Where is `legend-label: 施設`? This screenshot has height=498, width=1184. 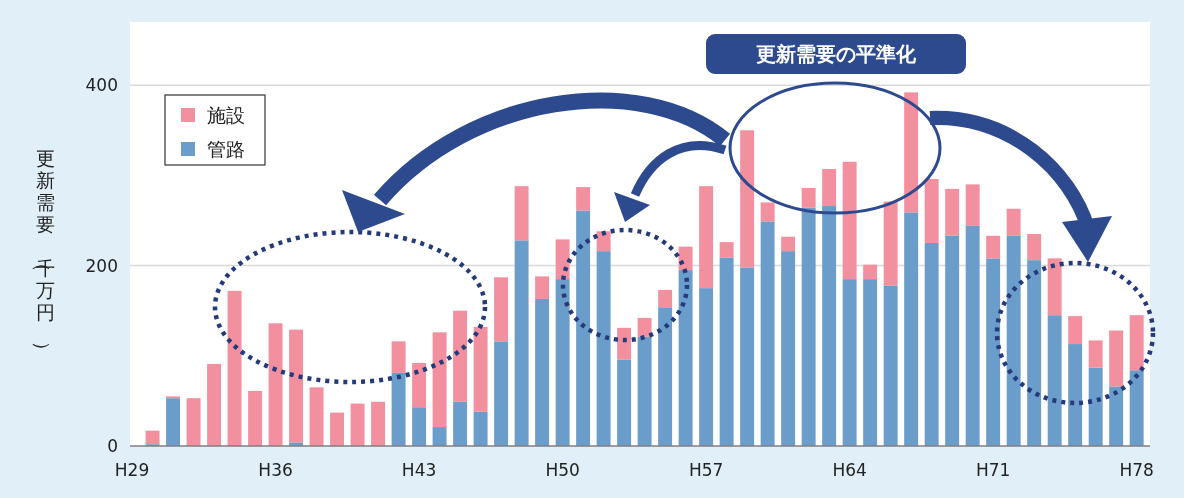
legend-label: 施設 is located at coordinates (226, 115).